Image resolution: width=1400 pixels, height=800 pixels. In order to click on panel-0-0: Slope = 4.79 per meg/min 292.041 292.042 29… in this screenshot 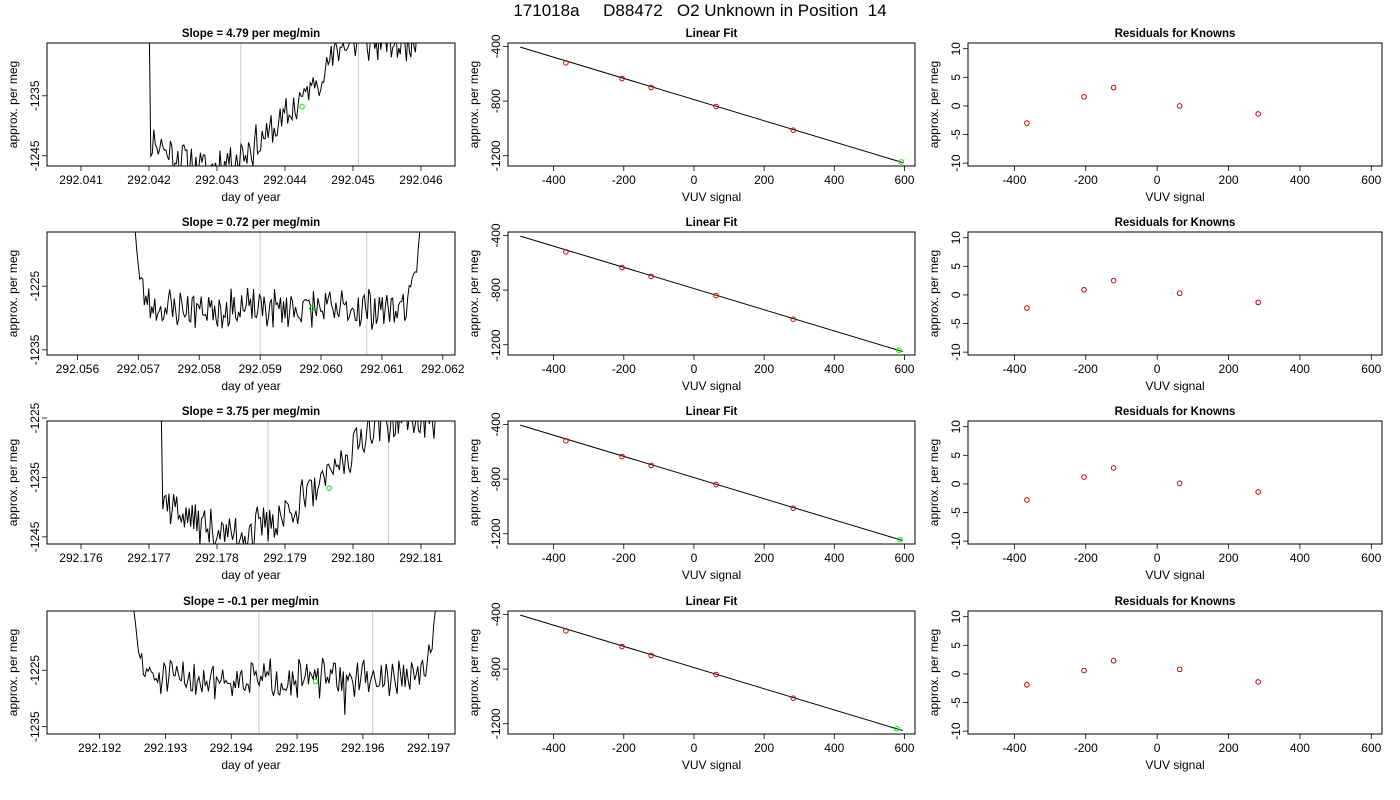, I will do `click(231, 116)`.